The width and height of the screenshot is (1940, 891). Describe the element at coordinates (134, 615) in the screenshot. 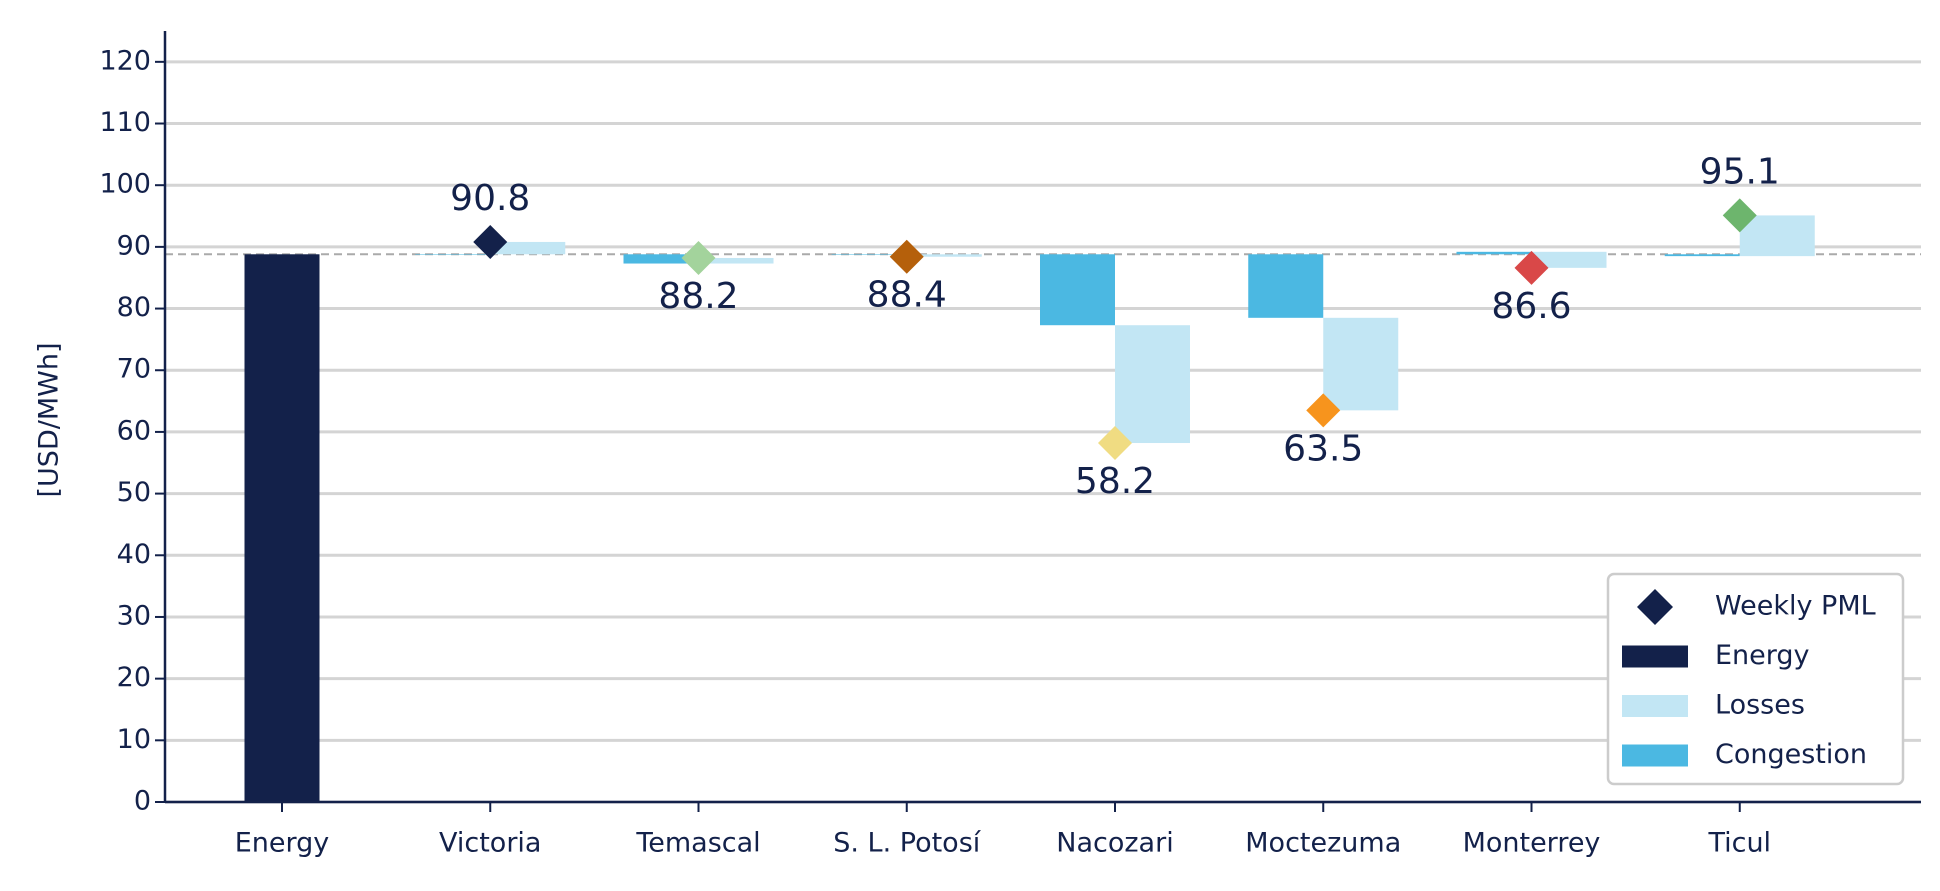

I see `y-tick-label: 30` at that location.